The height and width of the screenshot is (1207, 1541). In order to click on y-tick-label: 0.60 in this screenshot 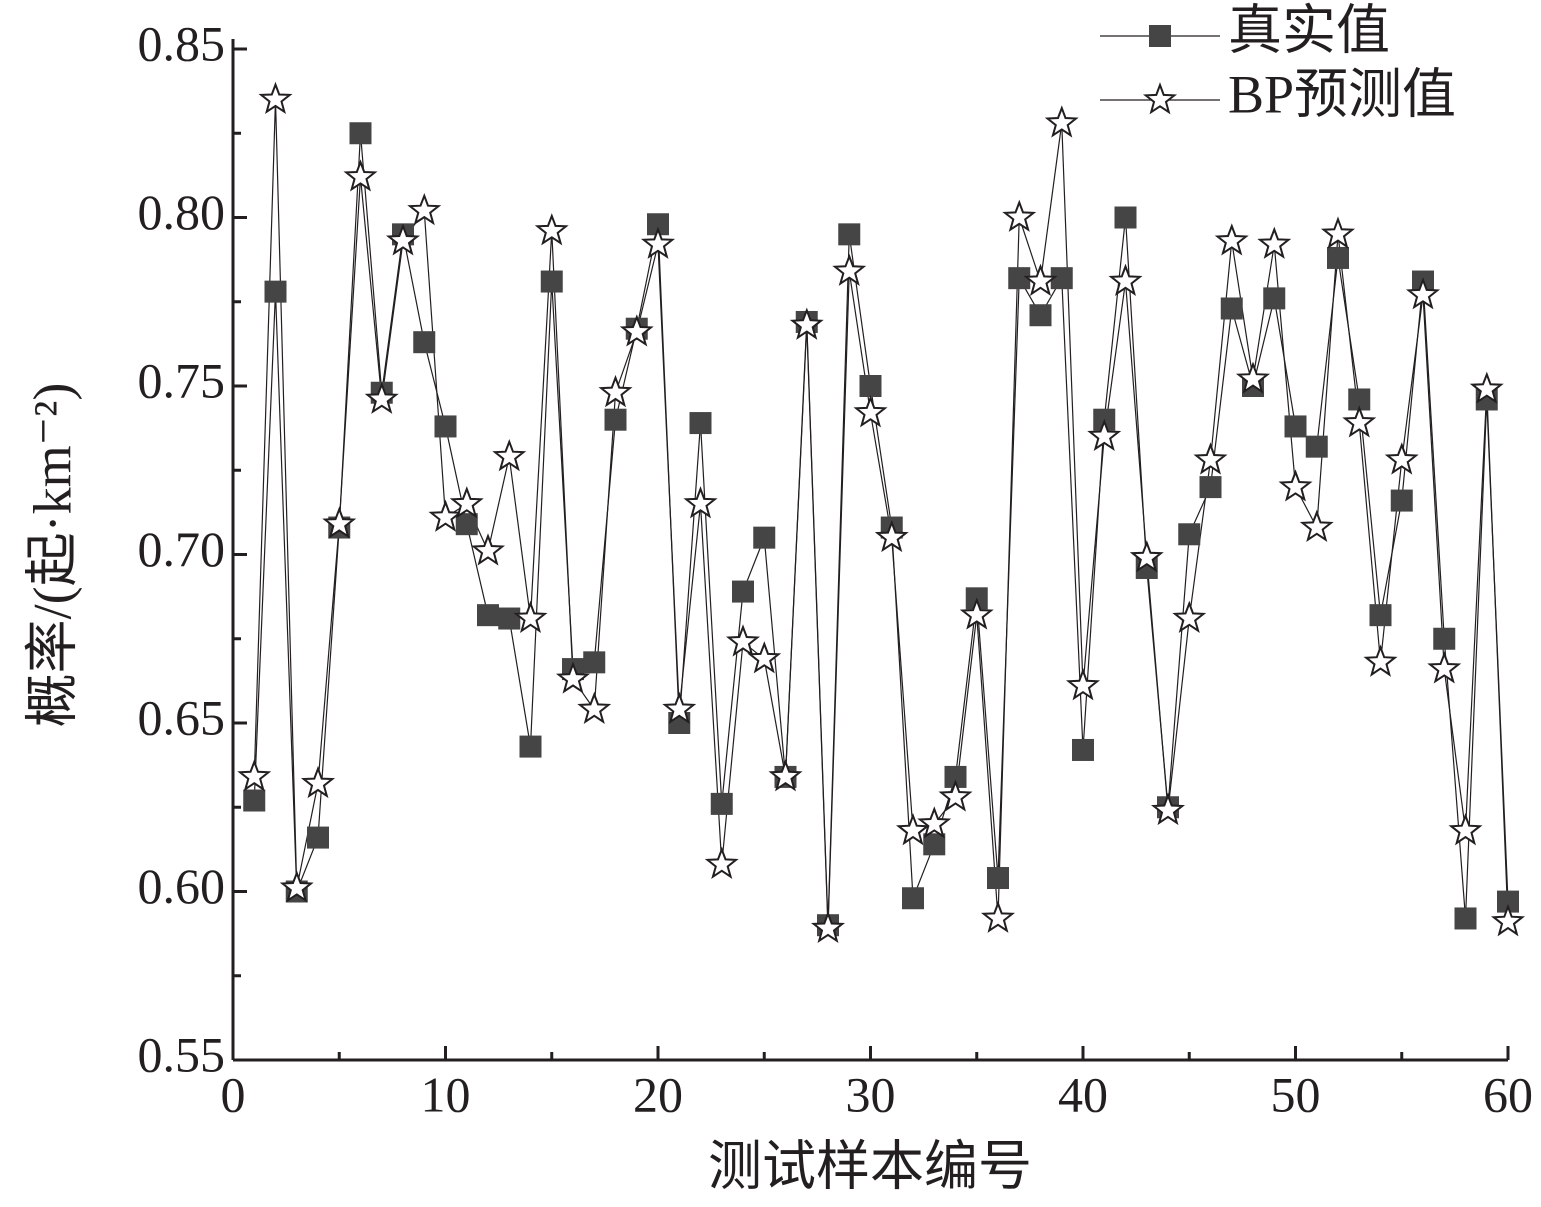, I will do `click(182, 886)`.